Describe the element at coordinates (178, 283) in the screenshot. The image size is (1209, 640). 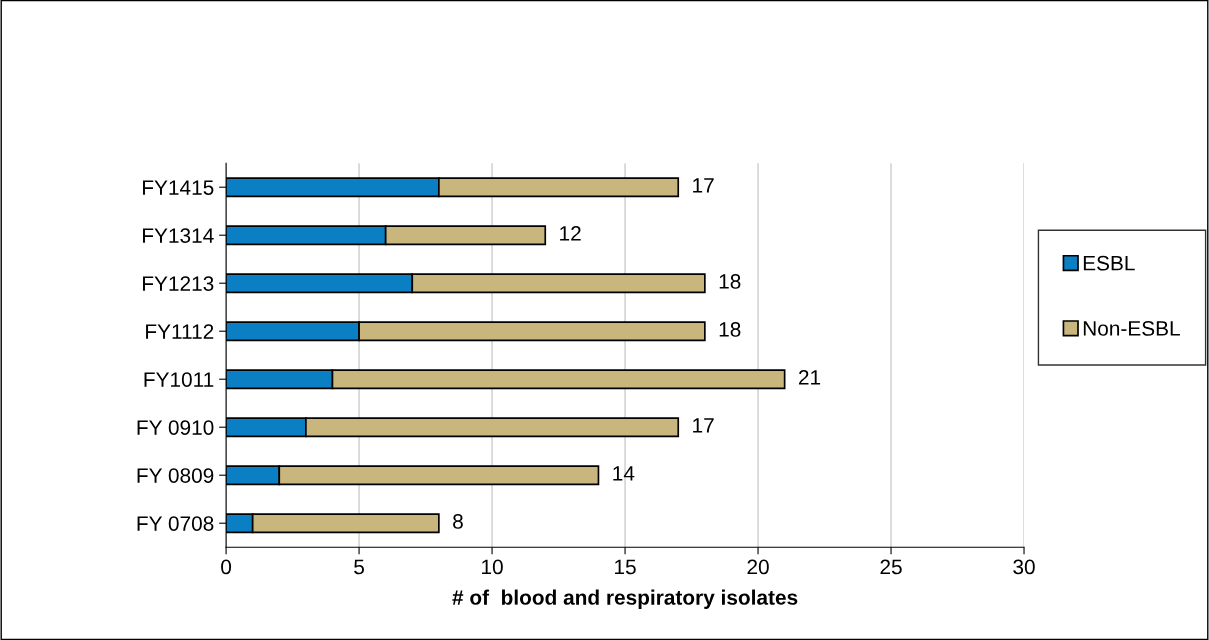
I see `y-tick-label: FY1213` at that location.